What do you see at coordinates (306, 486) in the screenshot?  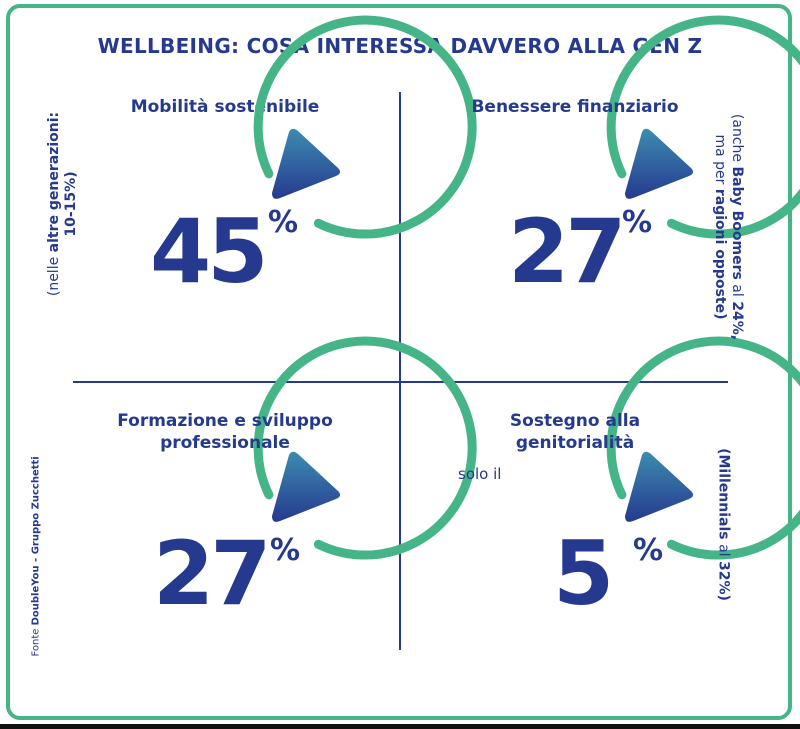 I see `quadrant-3-triangle-icon` at bounding box center [306, 486].